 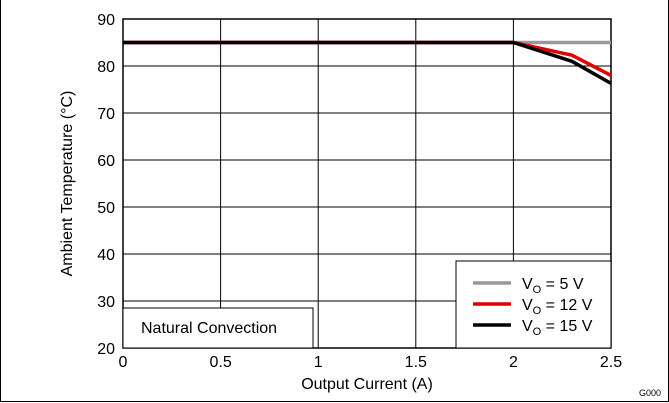 What do you see at coordinates (416, 362) in the screenshot?
I see `x-tick-label: 1.5` at bounding box center [416, 362].